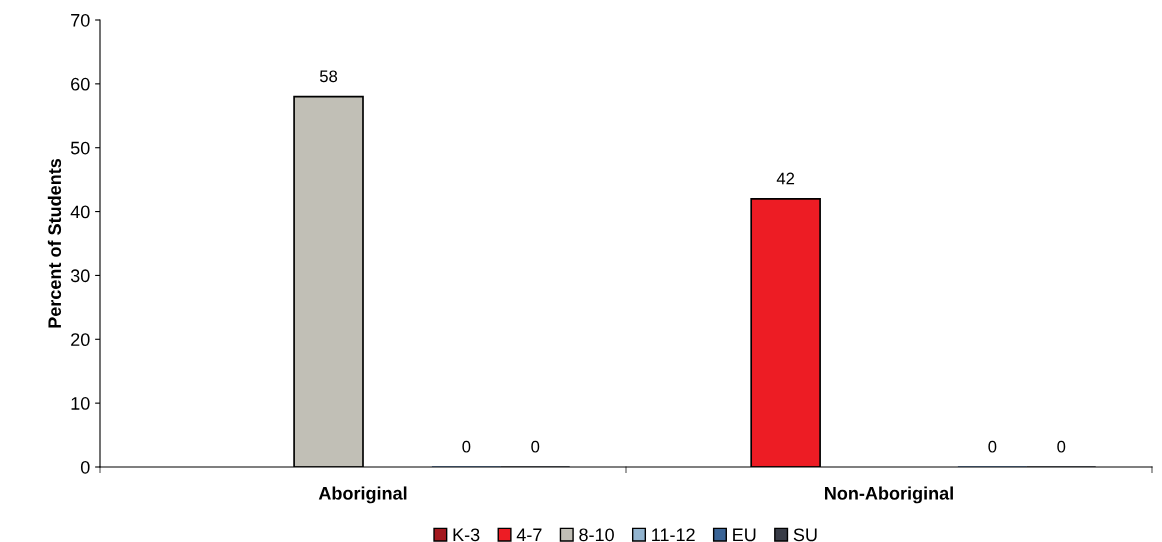 This screenshot has width=1162, height=542. What do you see at coordinates (85, 467) in the screenshot?
I see `y-tick-label: 0` at bounding box center [85, 467].